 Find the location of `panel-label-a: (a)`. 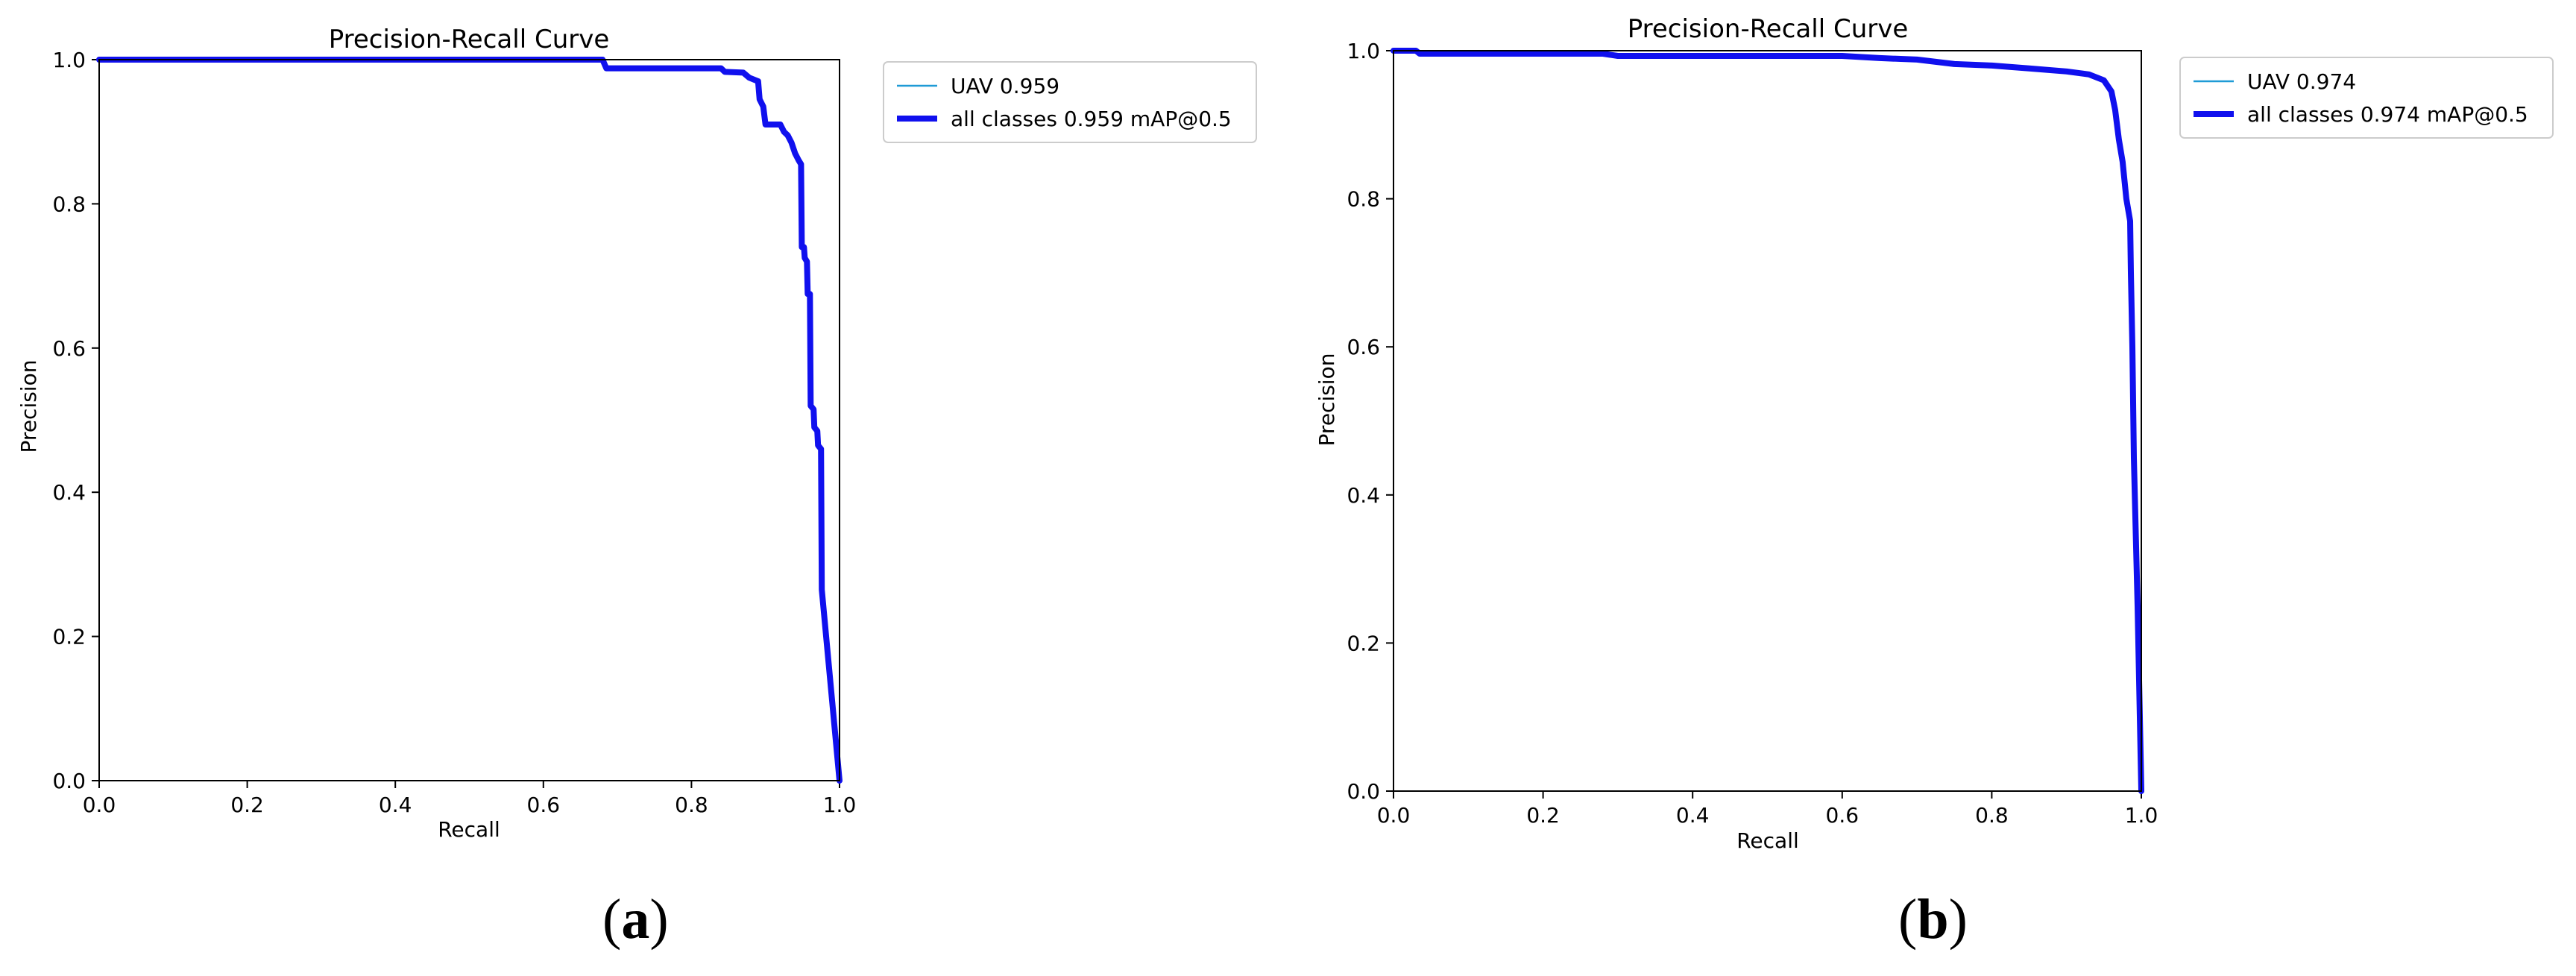

panel-label-a: (a) is located at coordinates (635, 920).